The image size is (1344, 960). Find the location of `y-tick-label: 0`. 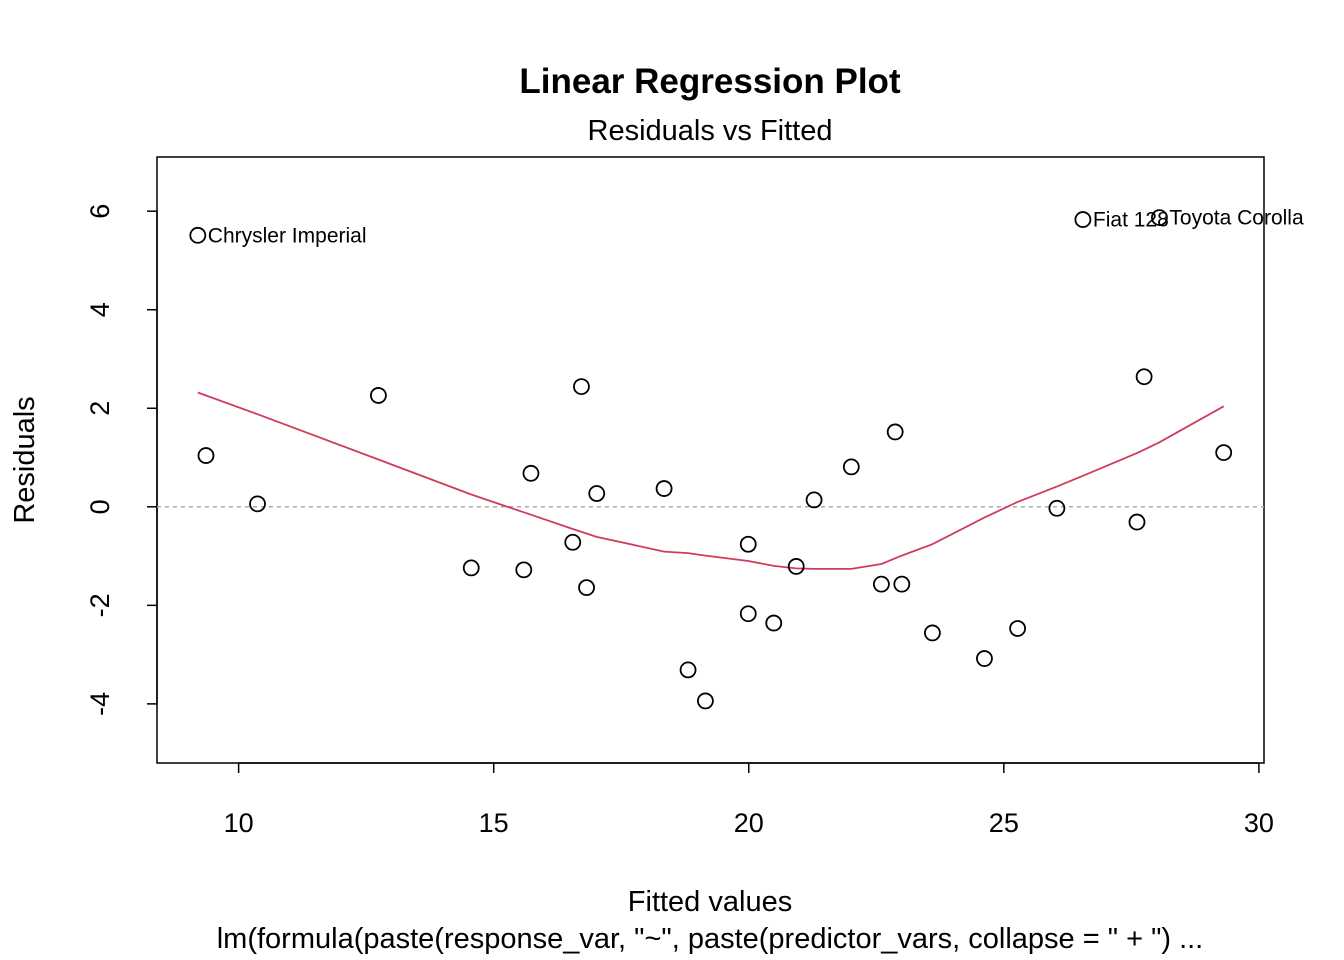

y-tick-label: 0 is located at coordinates (100, 506).